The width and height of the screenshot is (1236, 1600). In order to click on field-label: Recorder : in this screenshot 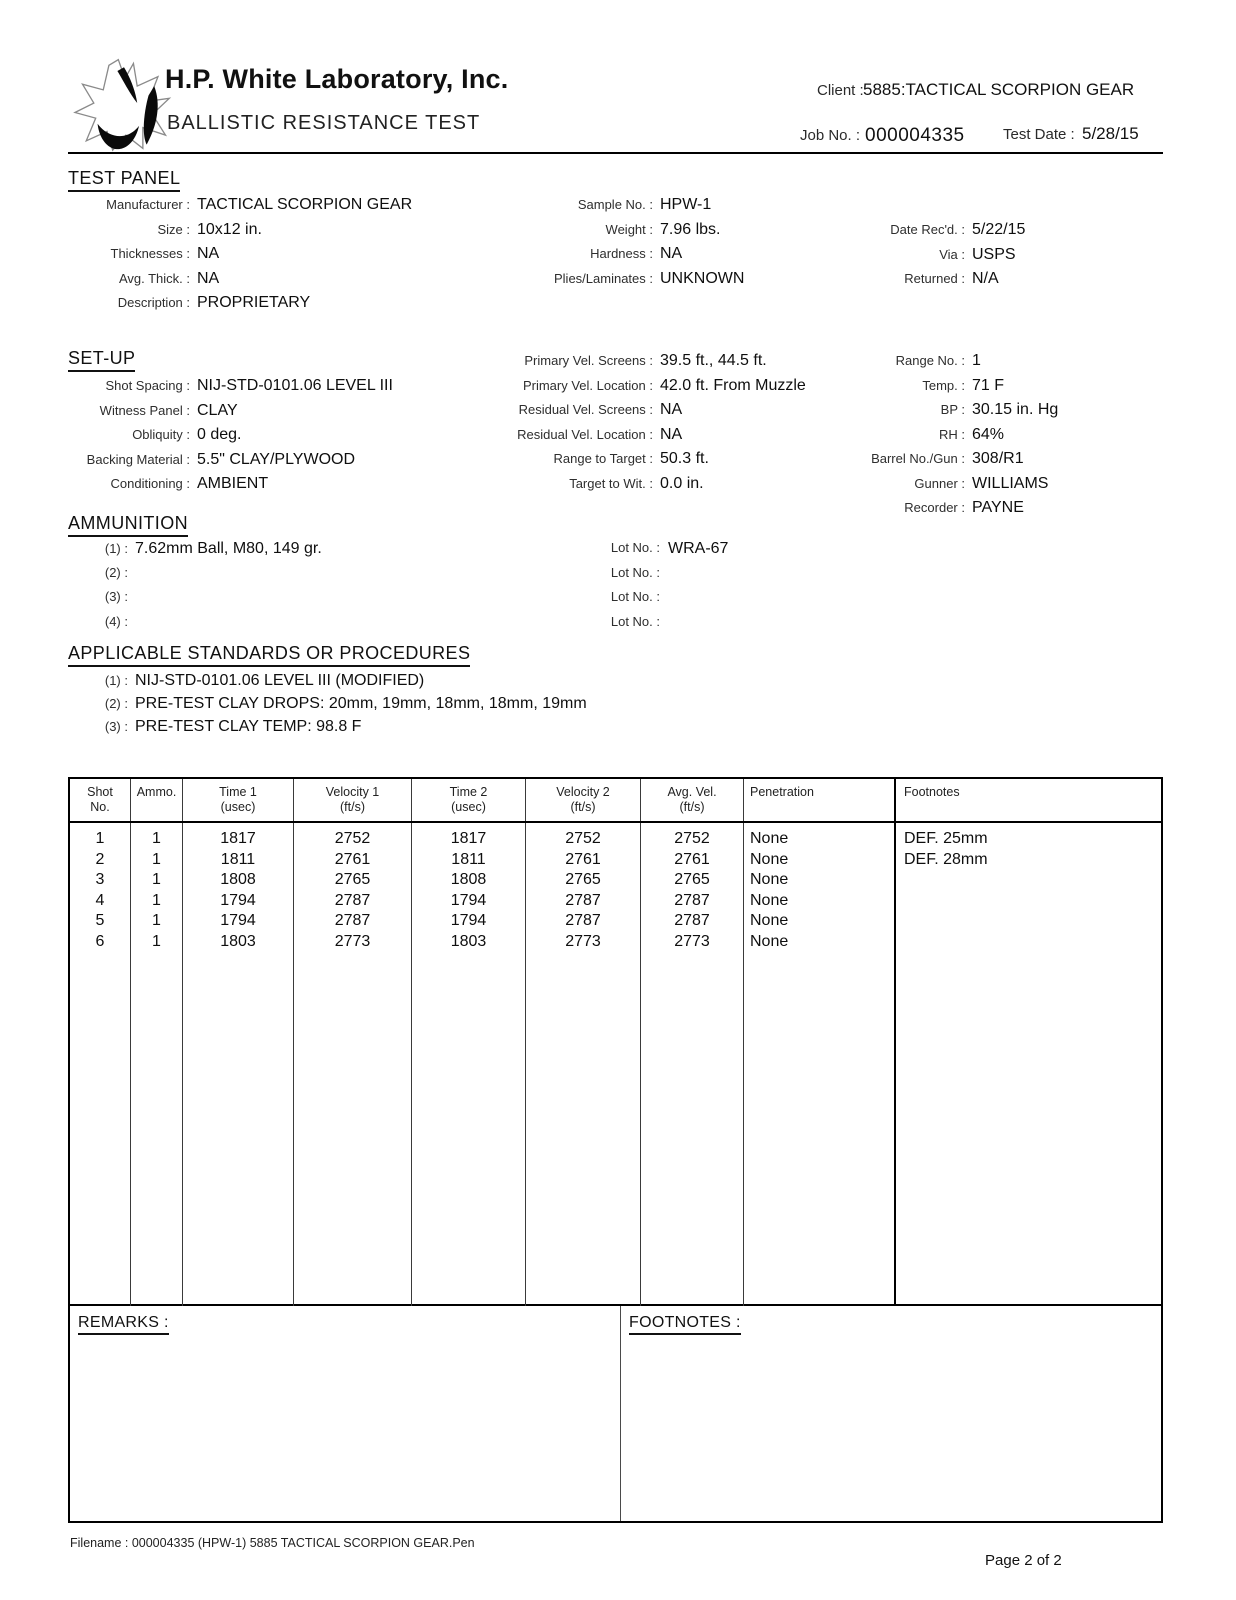, I will do `click(934, 507)`.